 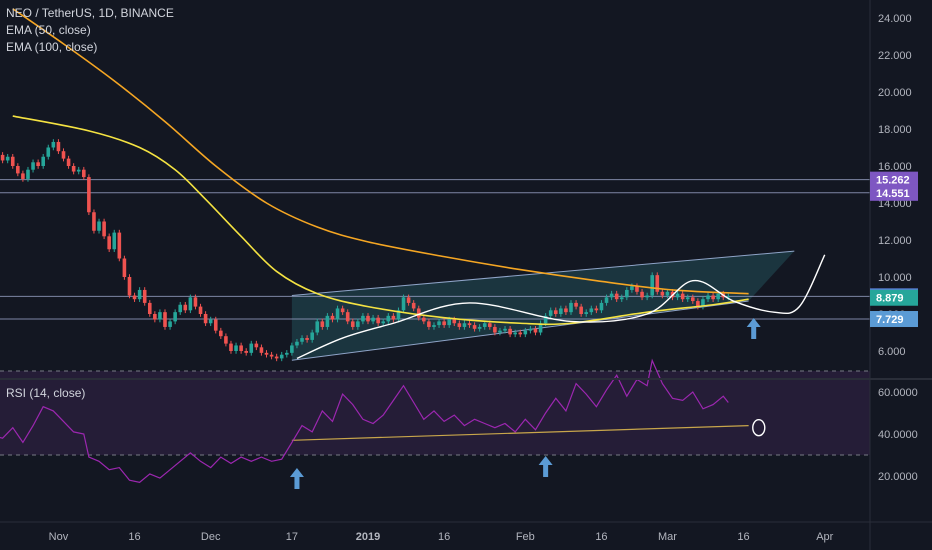 I want to click on price-badge-label: 8.879, so click(x=890, y=299).